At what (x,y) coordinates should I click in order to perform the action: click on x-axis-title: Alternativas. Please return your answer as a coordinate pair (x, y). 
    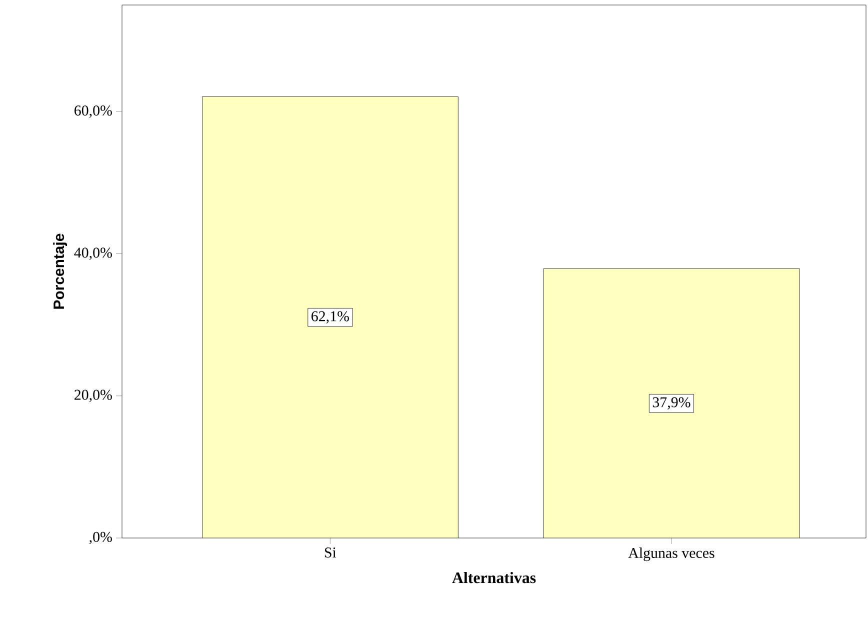
    Looking at the image, I should click on (494, 578).